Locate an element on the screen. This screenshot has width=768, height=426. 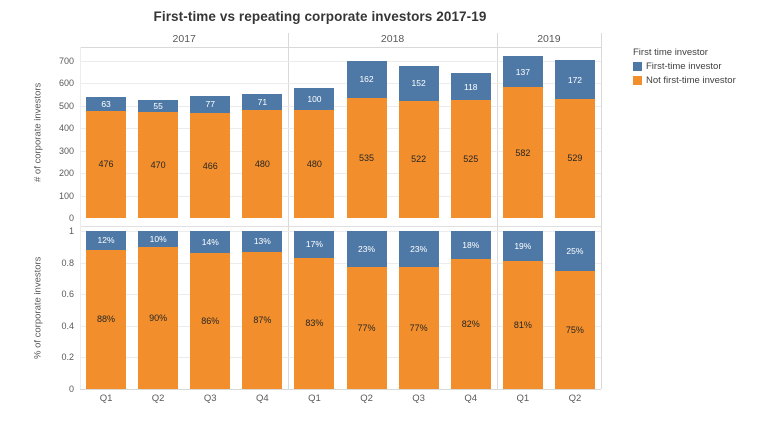
legend-swatch-not_first_time is located at coordinates (637, 80).